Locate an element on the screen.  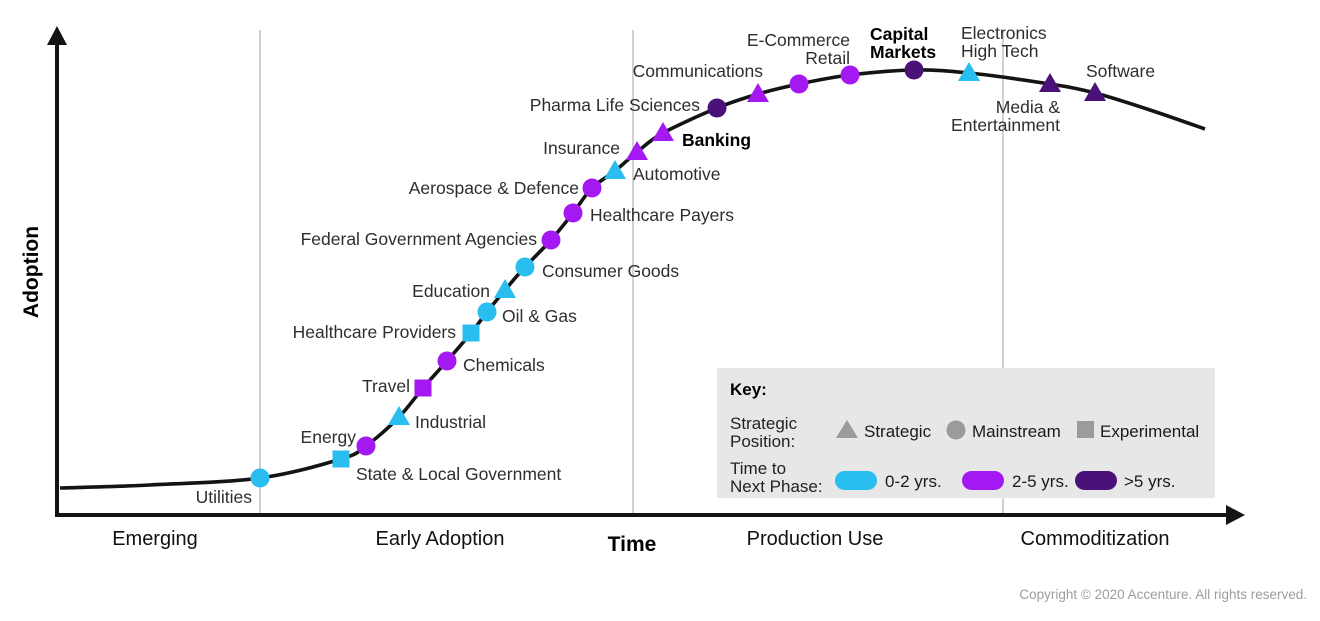
industry-label-travel: Travel is located at coordinates (386, 386).